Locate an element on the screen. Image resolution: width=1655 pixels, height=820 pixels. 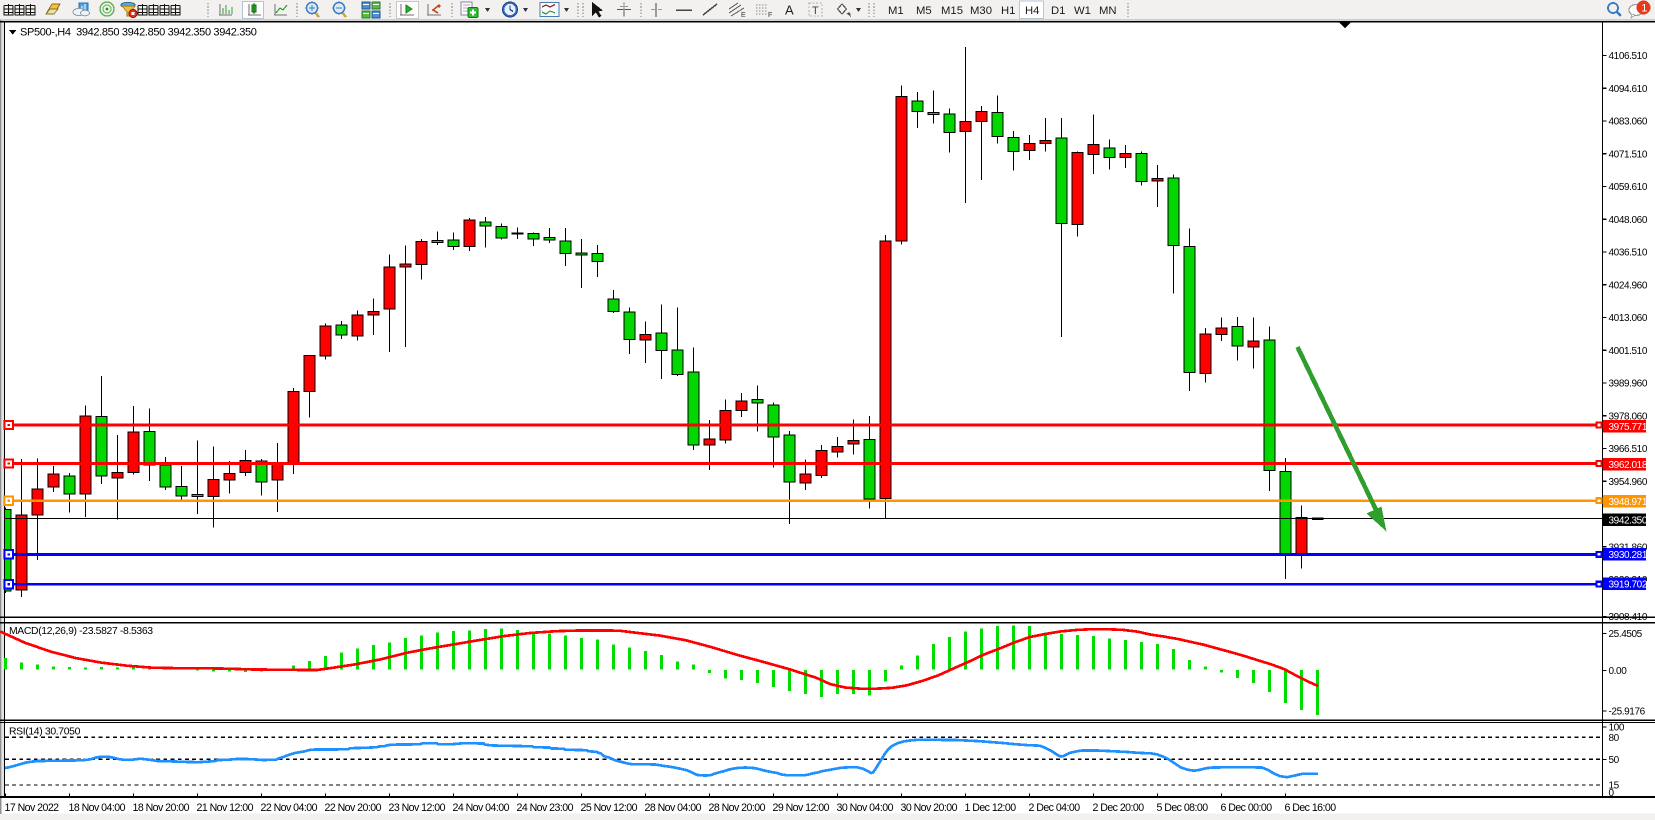
svg-text: 3962.018 is located at coordinates (1628, 465).